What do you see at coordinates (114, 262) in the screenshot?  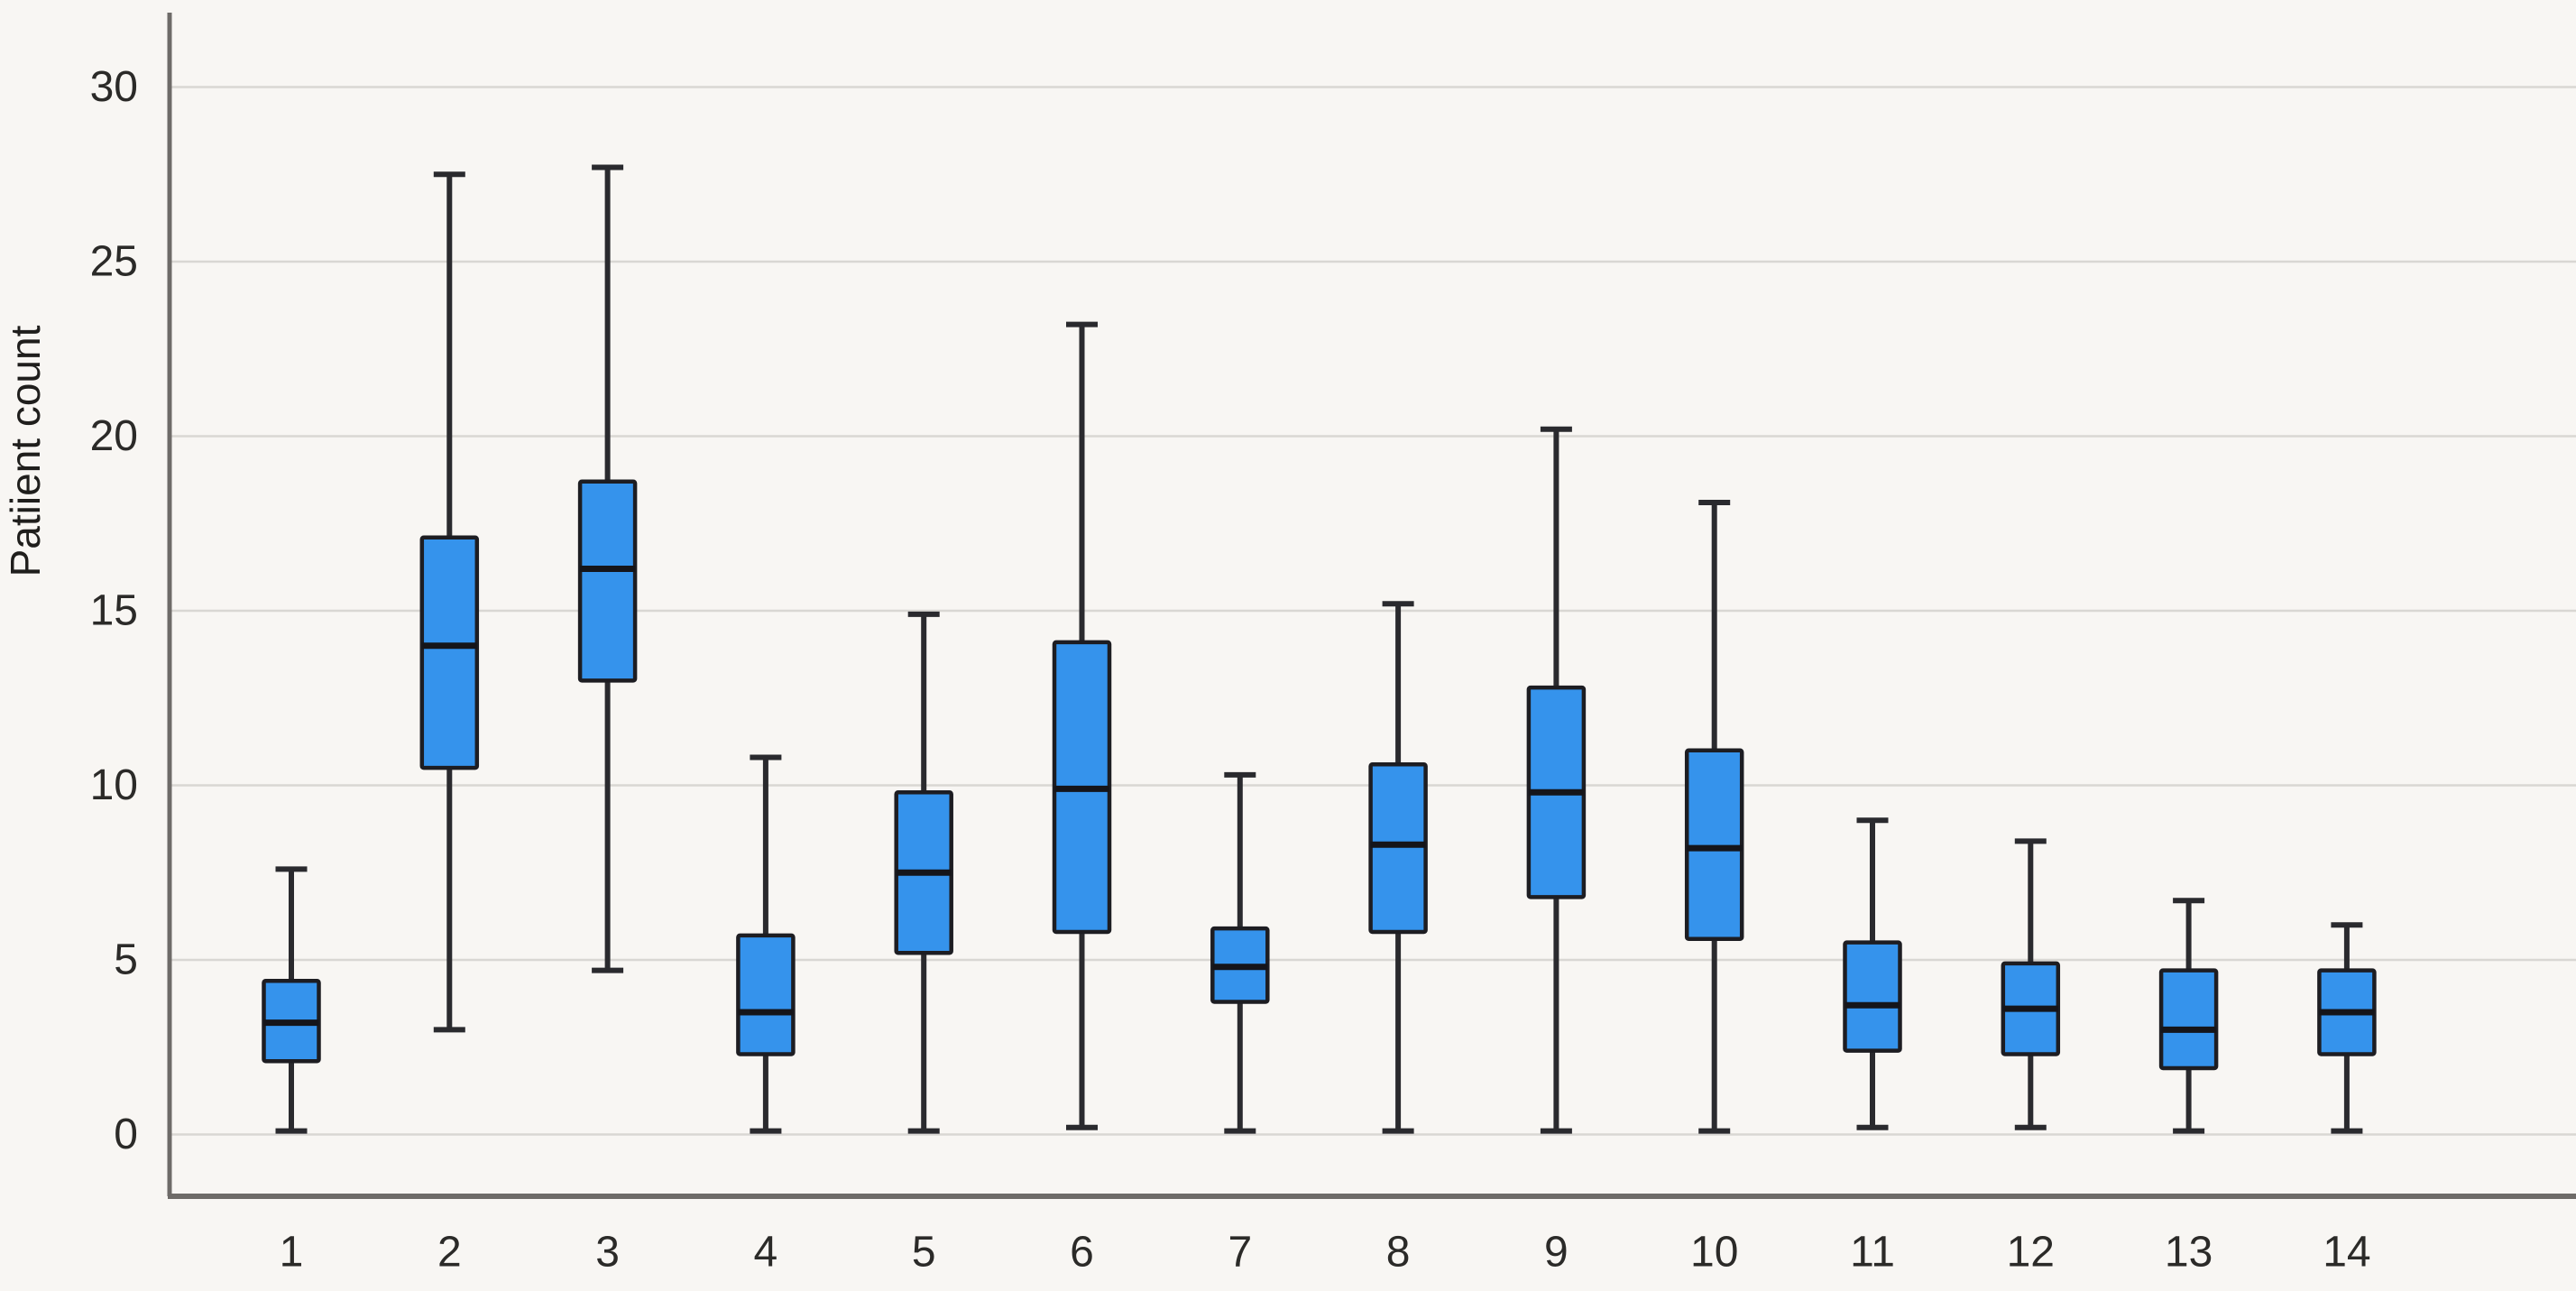 I see `y-tick-label-25: 25` at bounding box center [114, 262].